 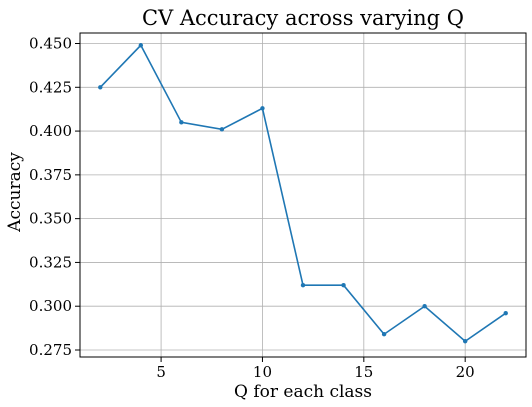 What do you see at coordinates (50, 262) in the screenshot?
I see `y-tick-label: 0.325` at bounding box center [50, 262].